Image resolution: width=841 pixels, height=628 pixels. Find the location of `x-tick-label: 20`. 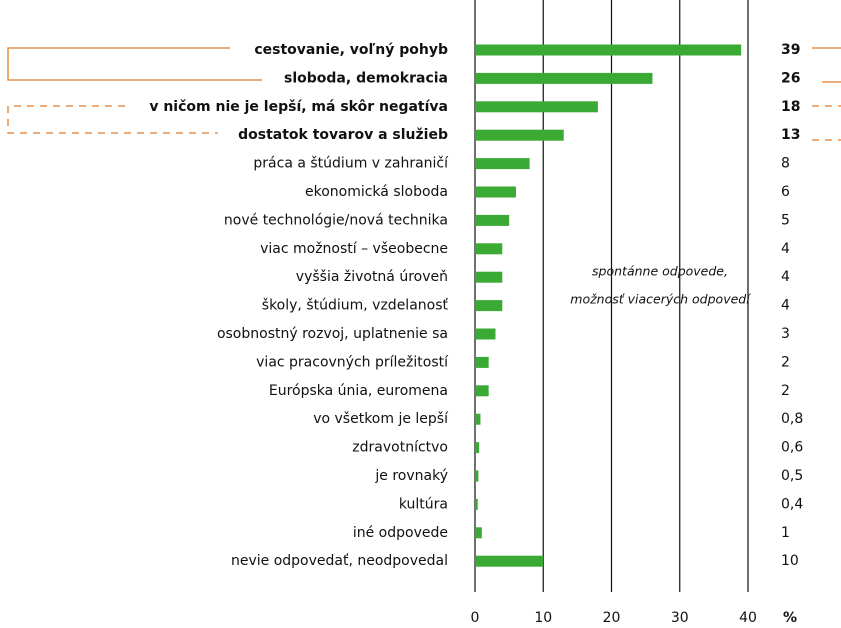

x-tick-label: 20 is located at coordinates (612, 618).